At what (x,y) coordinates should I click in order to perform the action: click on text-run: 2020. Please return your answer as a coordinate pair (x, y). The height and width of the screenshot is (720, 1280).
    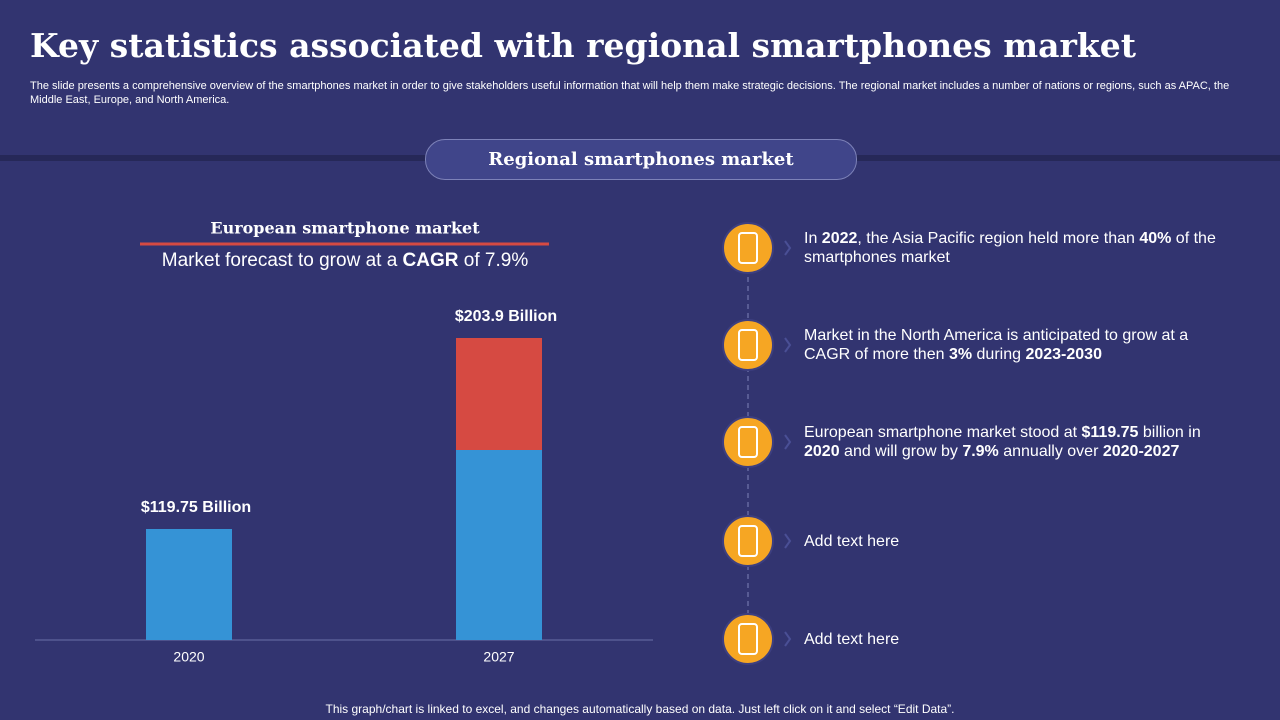
    Looking at the image, I should click on (822, 451).